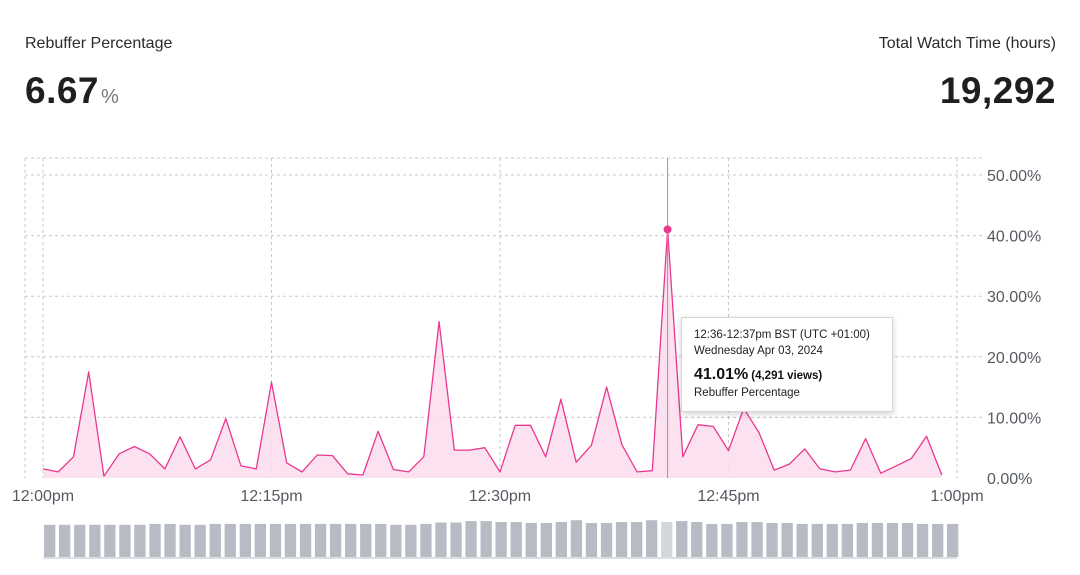  I want to click on x-tick-label: 12:00pm, so click(43, 496).